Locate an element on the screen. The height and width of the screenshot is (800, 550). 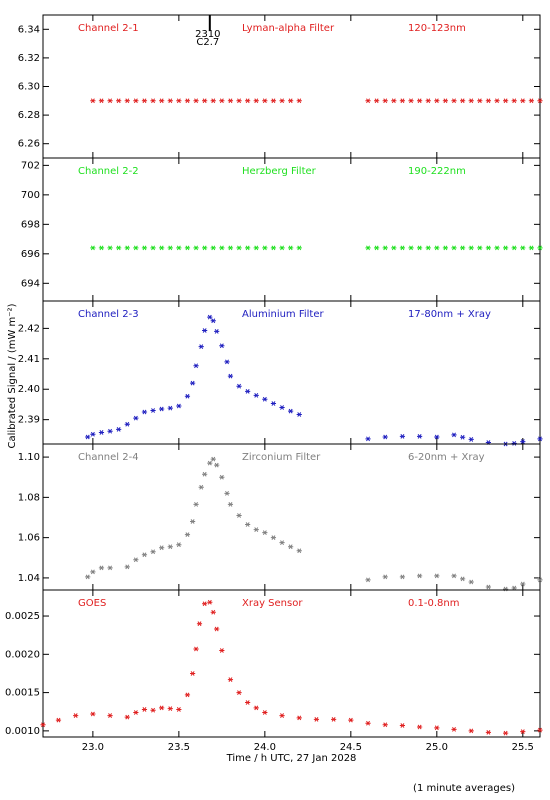
y-tick-label: 2.39 is located at coordinates (29, 420).